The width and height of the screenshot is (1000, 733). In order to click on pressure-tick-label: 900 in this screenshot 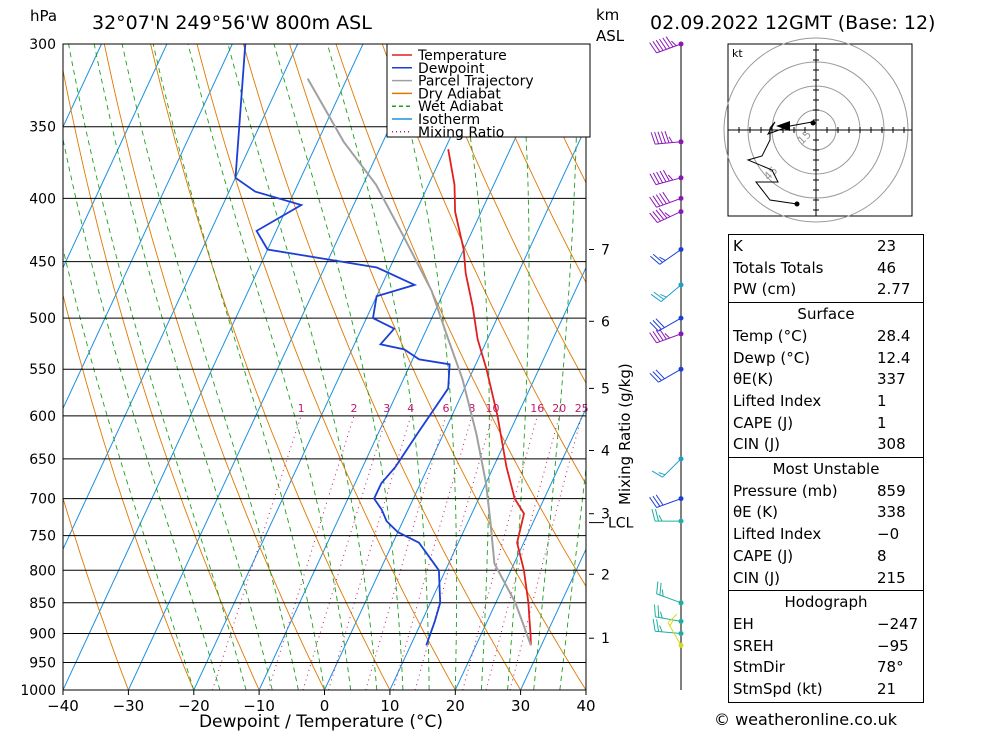, I will do `click(42, 635)`.